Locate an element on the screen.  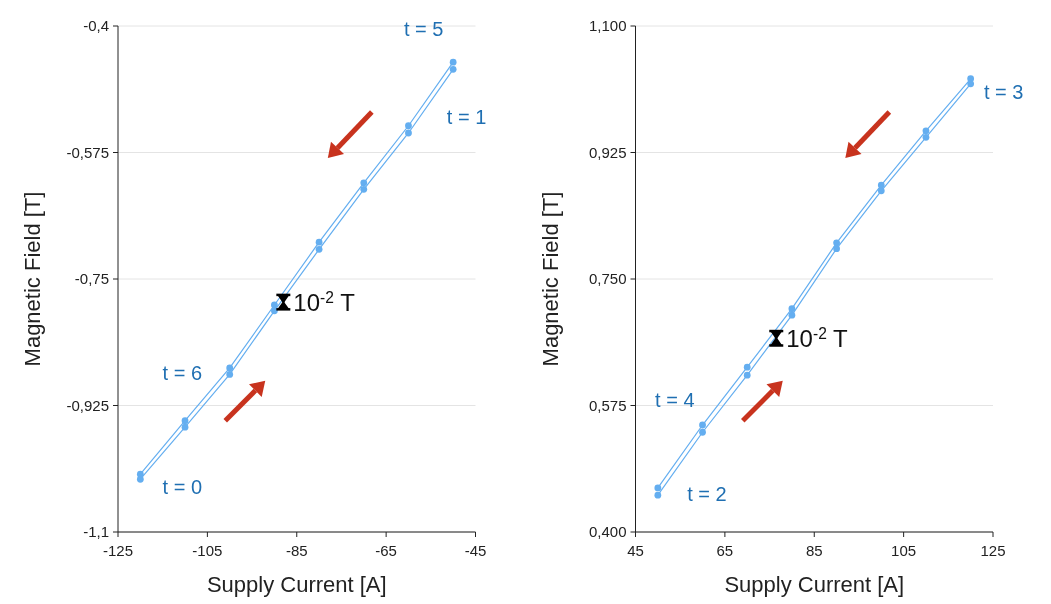
annotation: t = 2 is located at coordinates (707, 494).